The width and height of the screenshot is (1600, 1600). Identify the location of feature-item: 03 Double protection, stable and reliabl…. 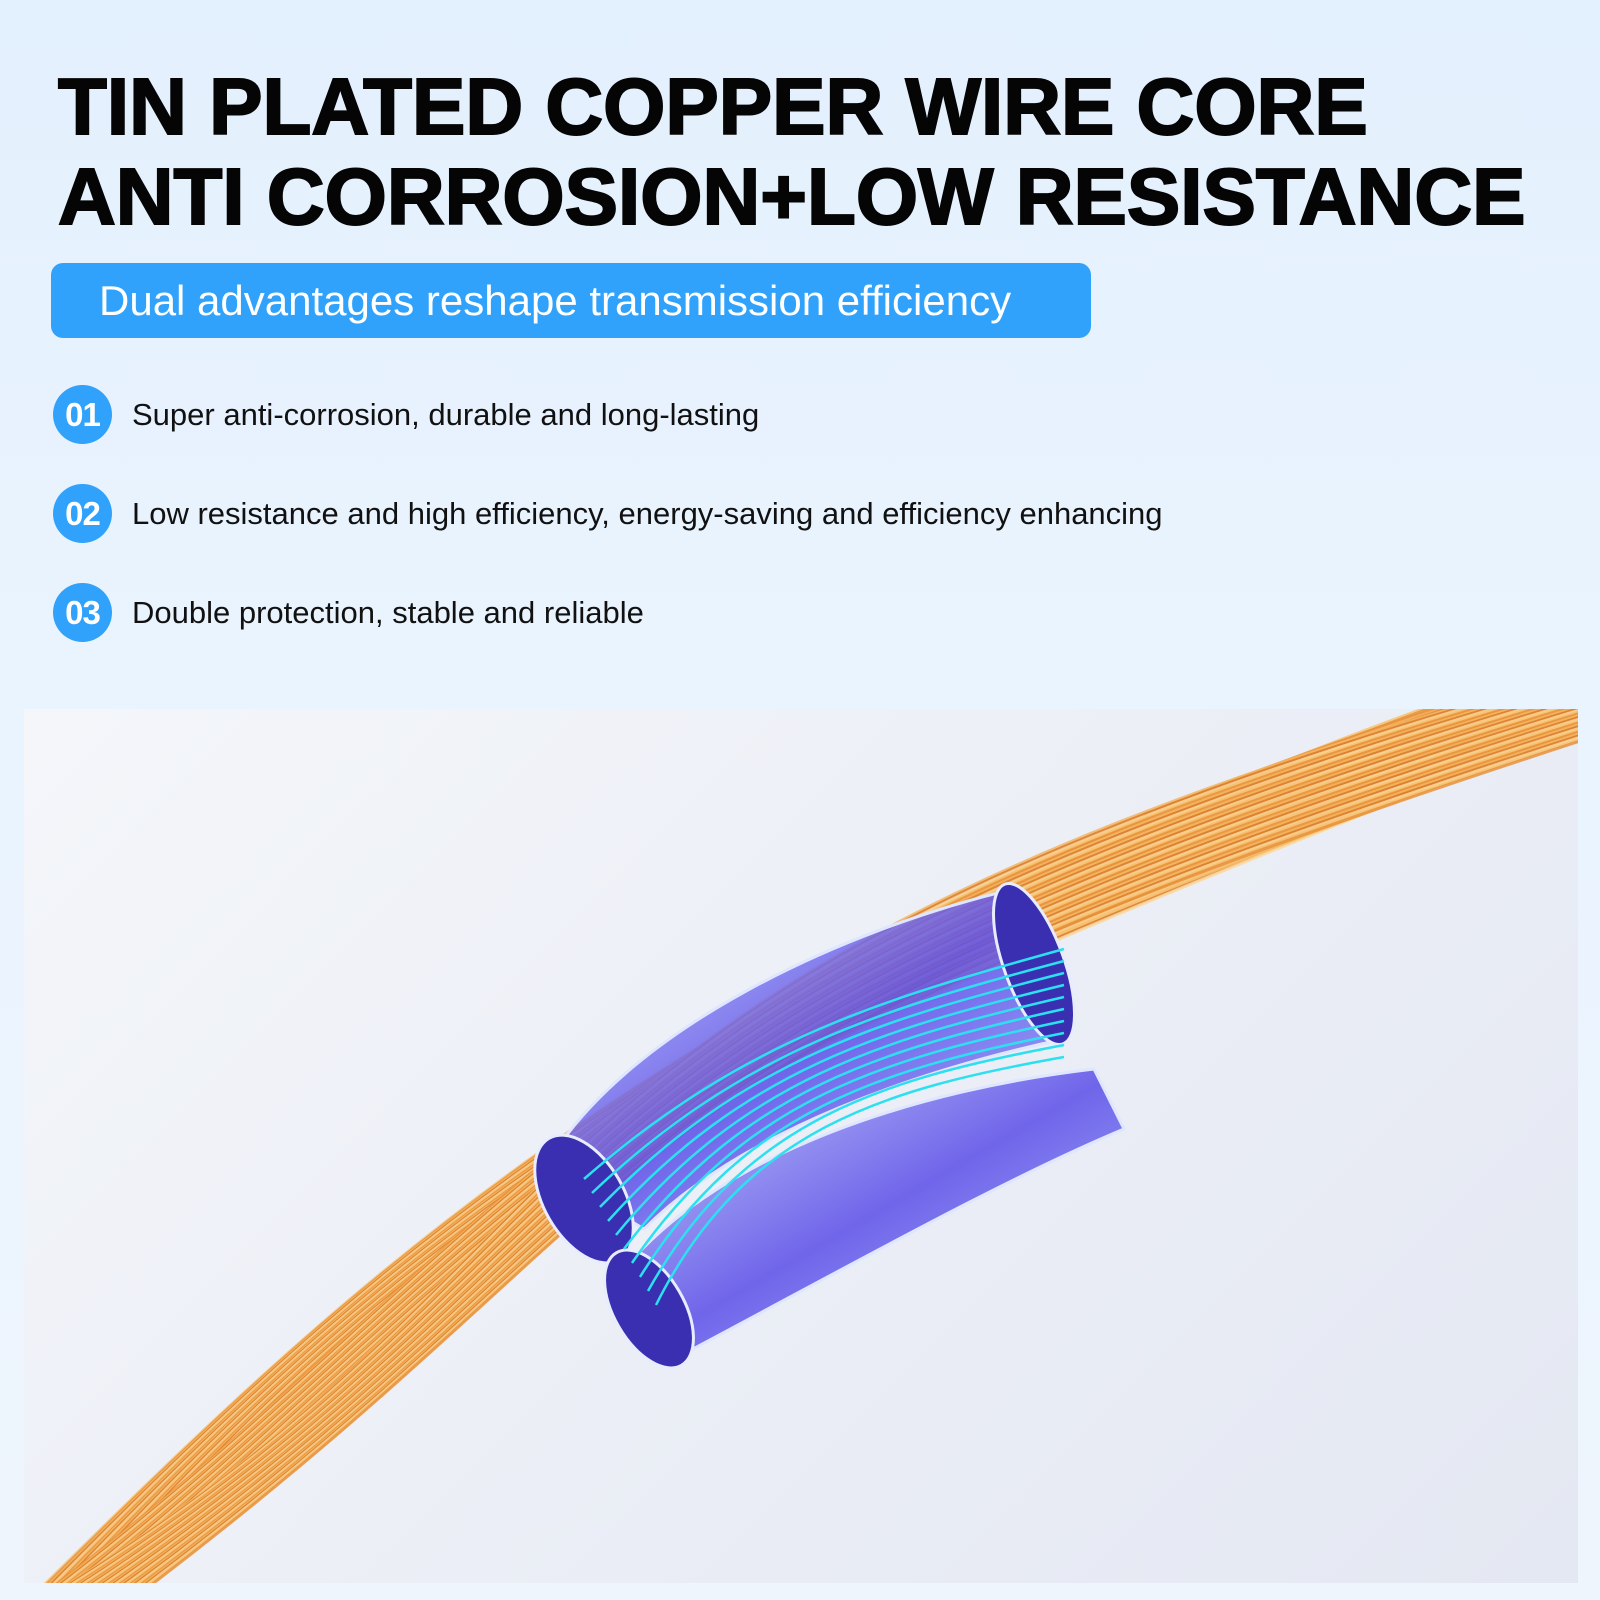
(348, 612).